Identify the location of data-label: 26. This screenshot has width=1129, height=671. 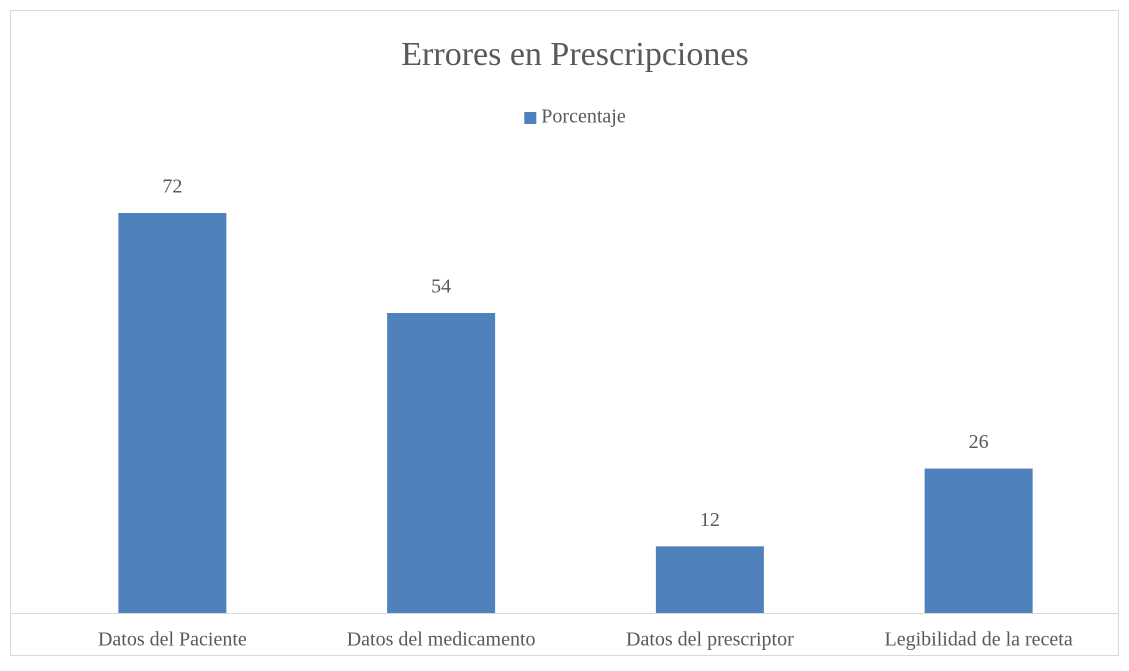
(979, 442).